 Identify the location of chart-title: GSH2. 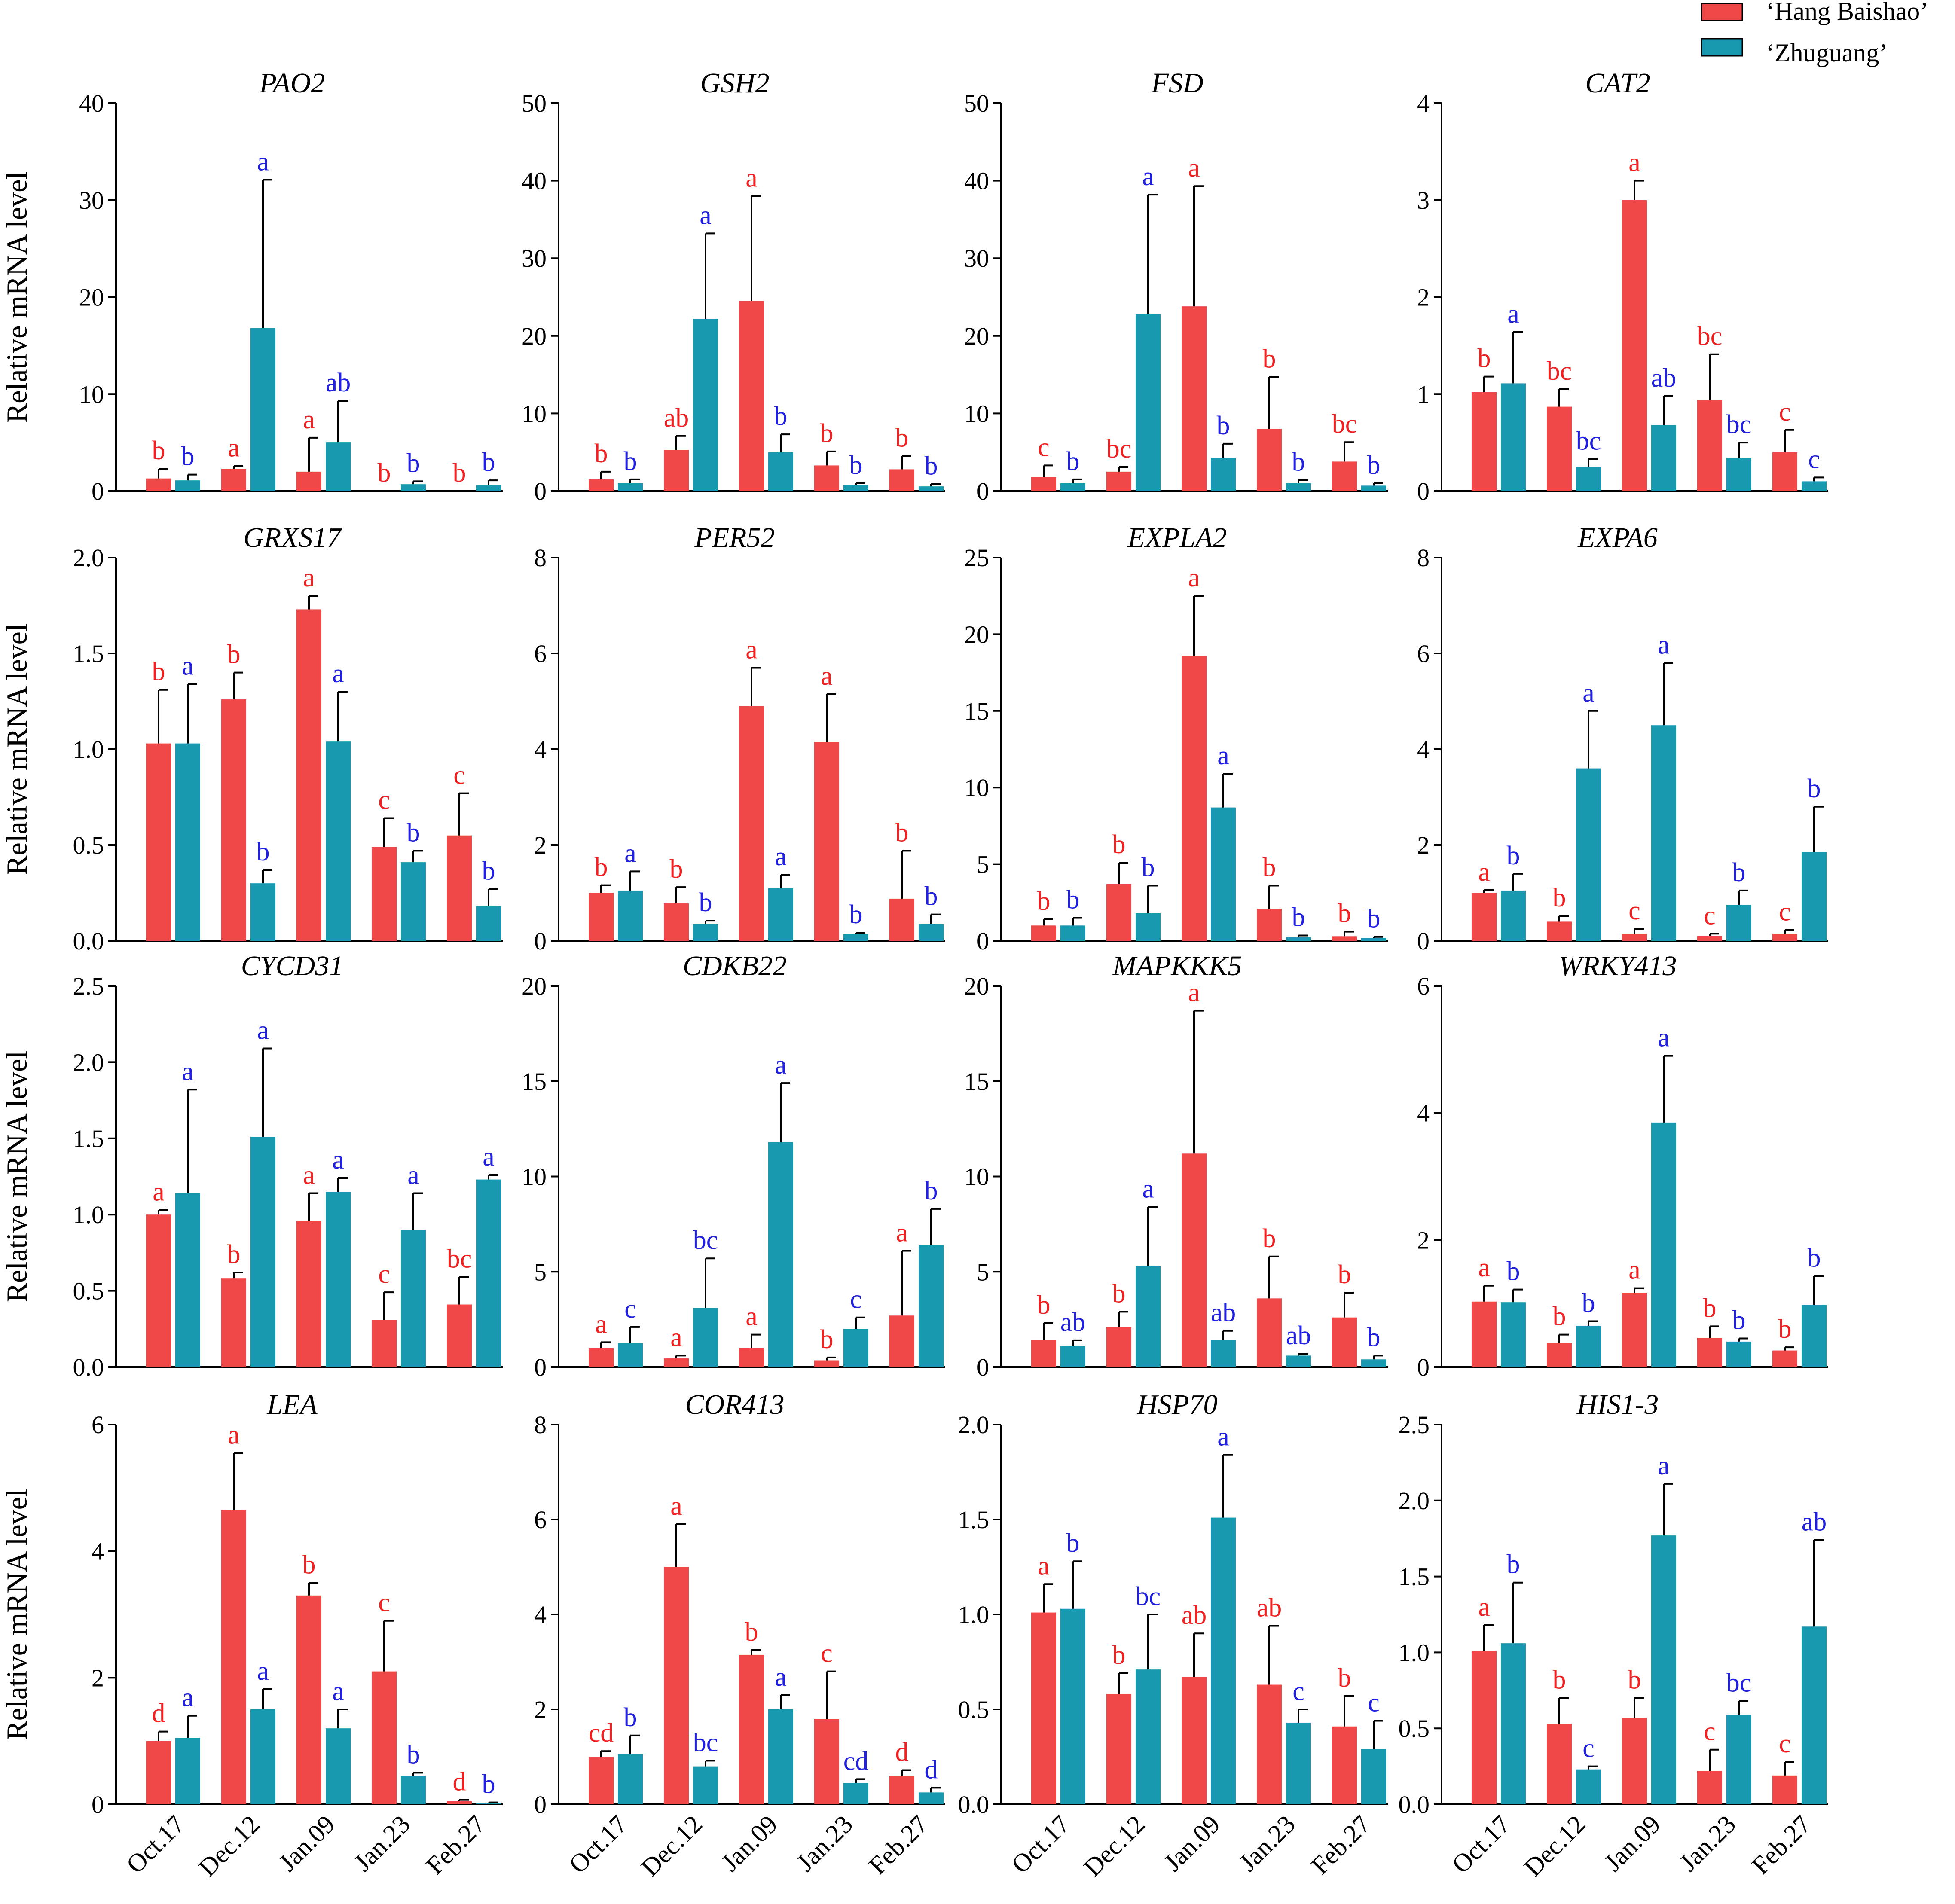
(734, 83).